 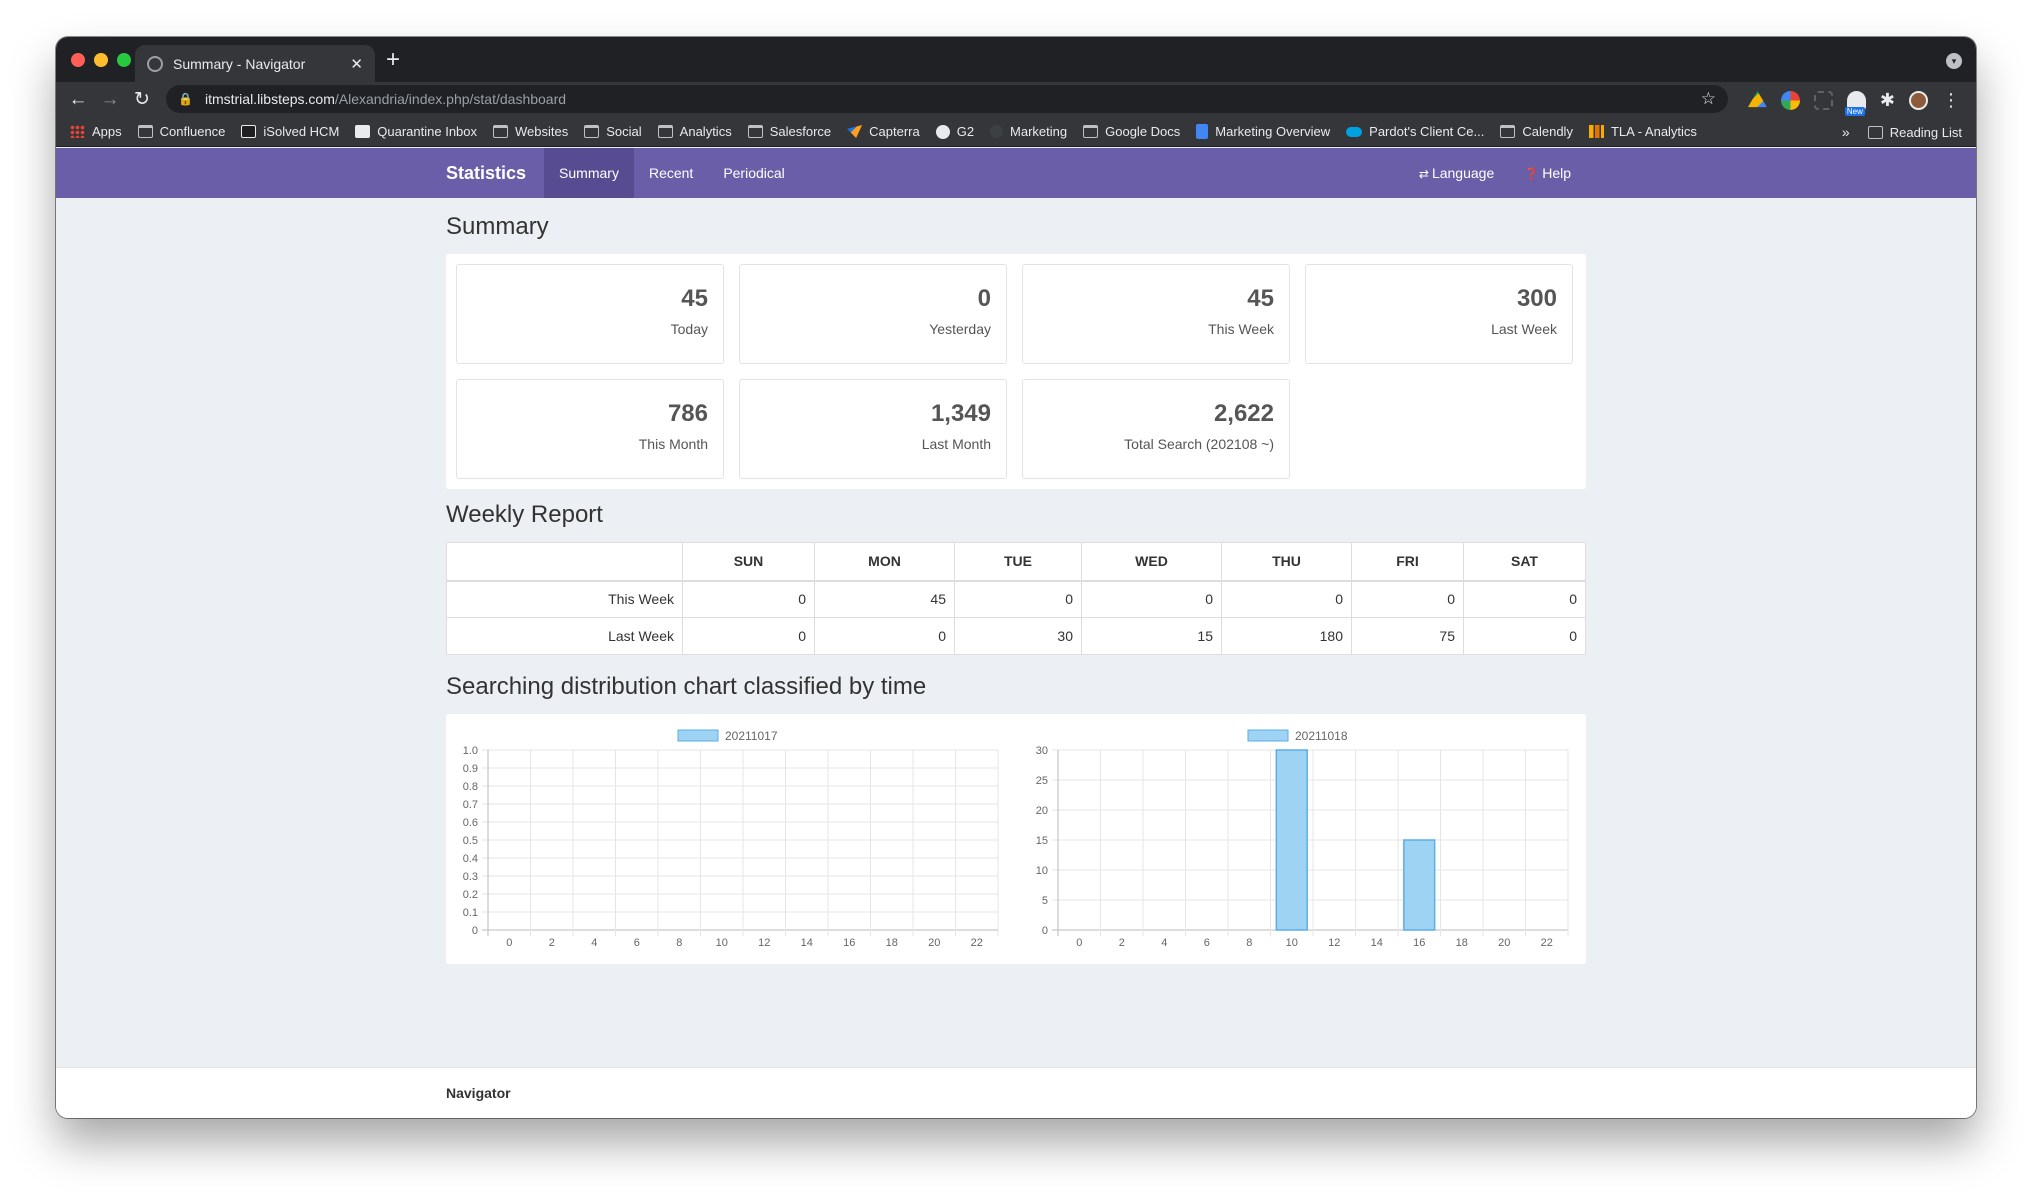 What do you see at coordinates (800, 131) in the screenshot?
I see `bookmark-label: Salesforce` at bounding box center [800, 131].